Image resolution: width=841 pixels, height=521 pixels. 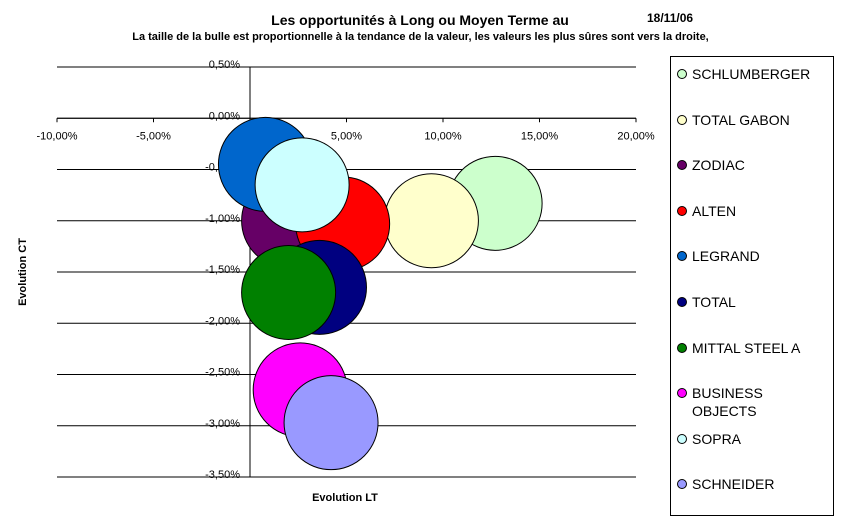 I want to click on x-tick-label: 5,00%, so click(x=346, y=136).